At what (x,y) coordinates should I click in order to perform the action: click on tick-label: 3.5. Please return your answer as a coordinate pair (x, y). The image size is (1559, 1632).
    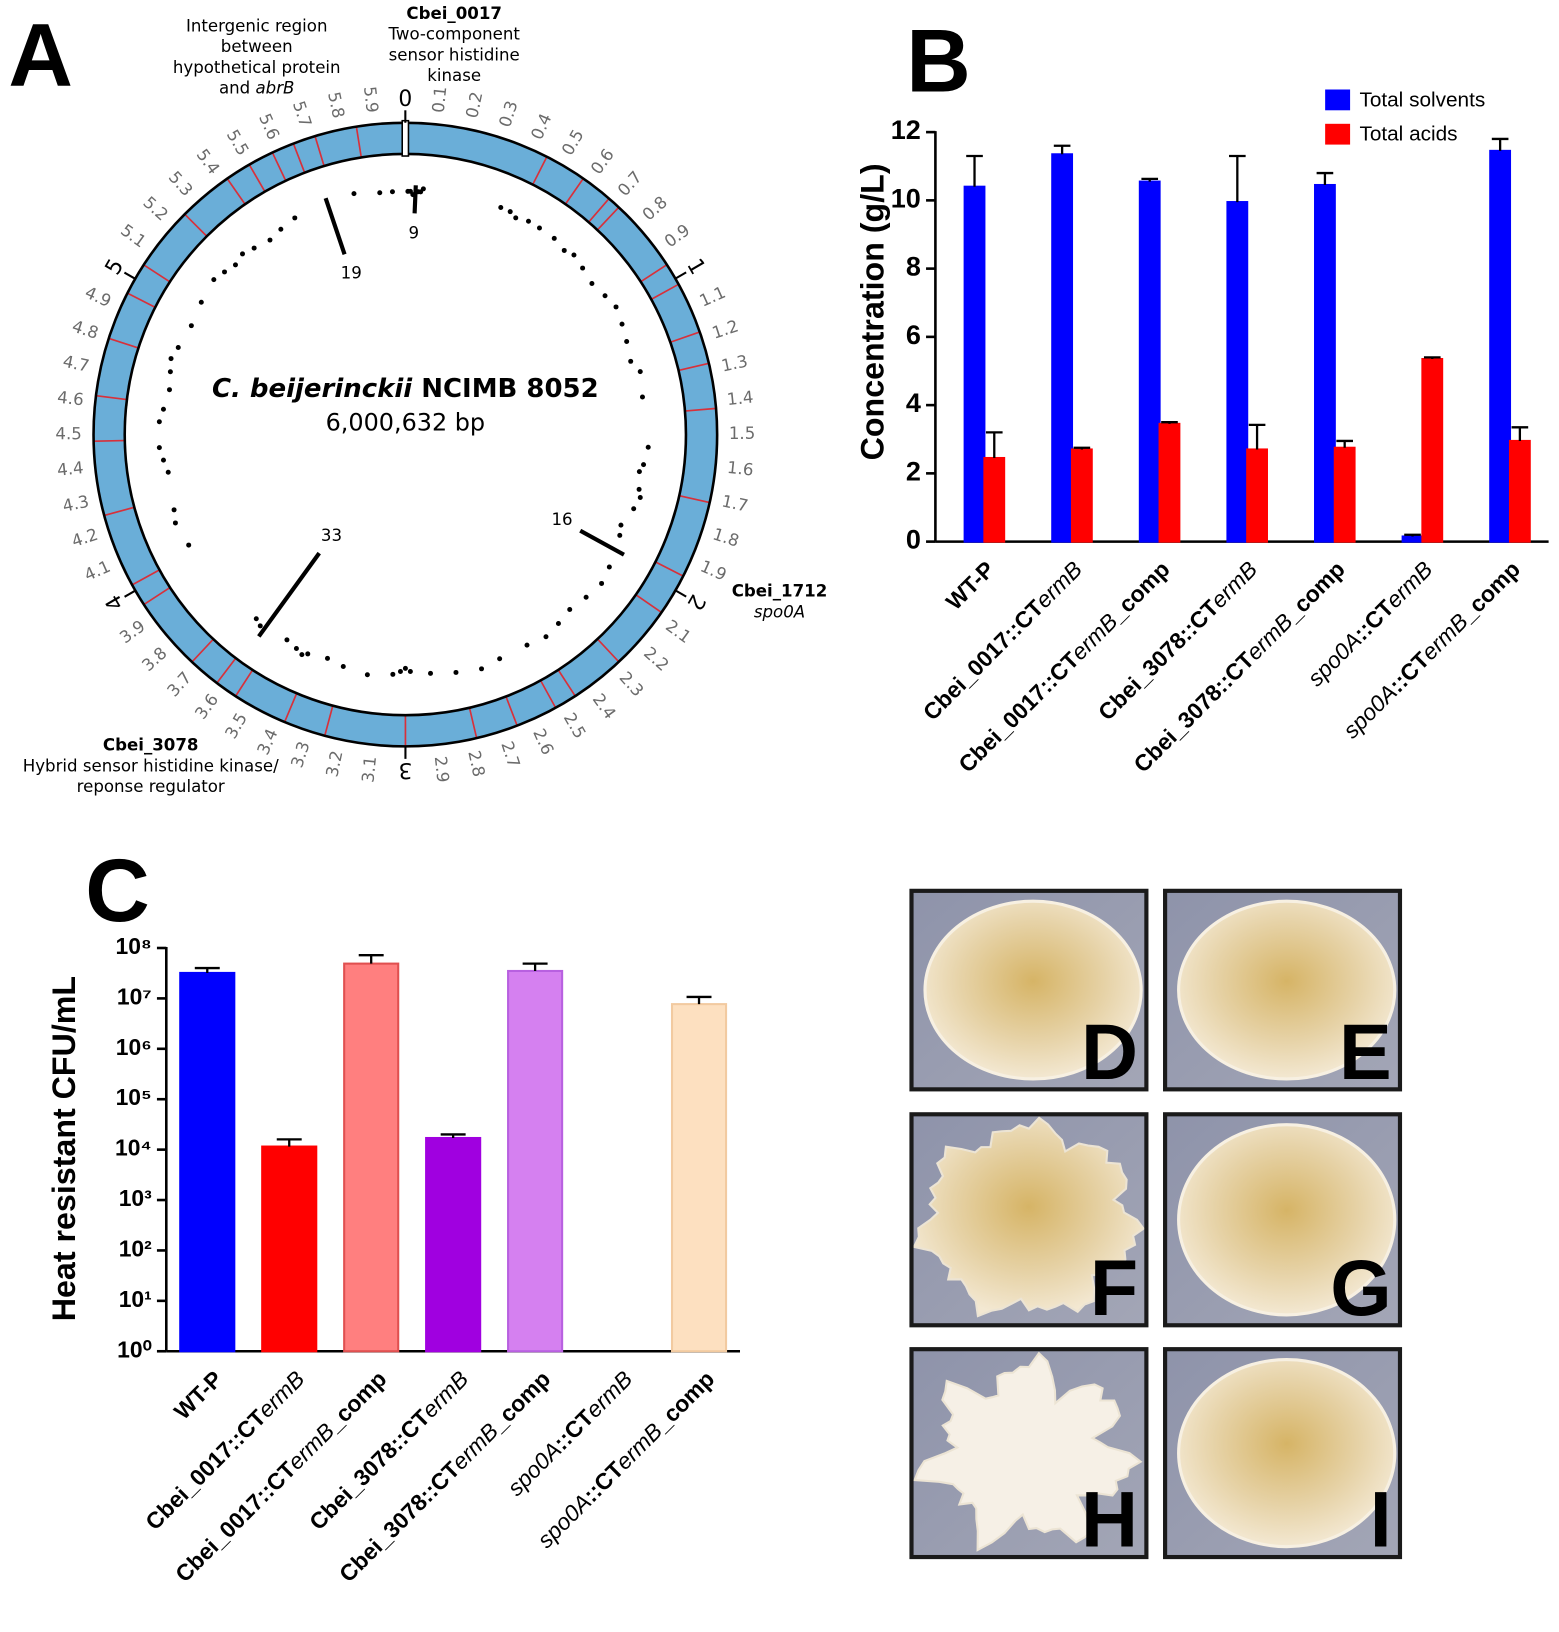
    Looking at the image, I should click on (236, 726).